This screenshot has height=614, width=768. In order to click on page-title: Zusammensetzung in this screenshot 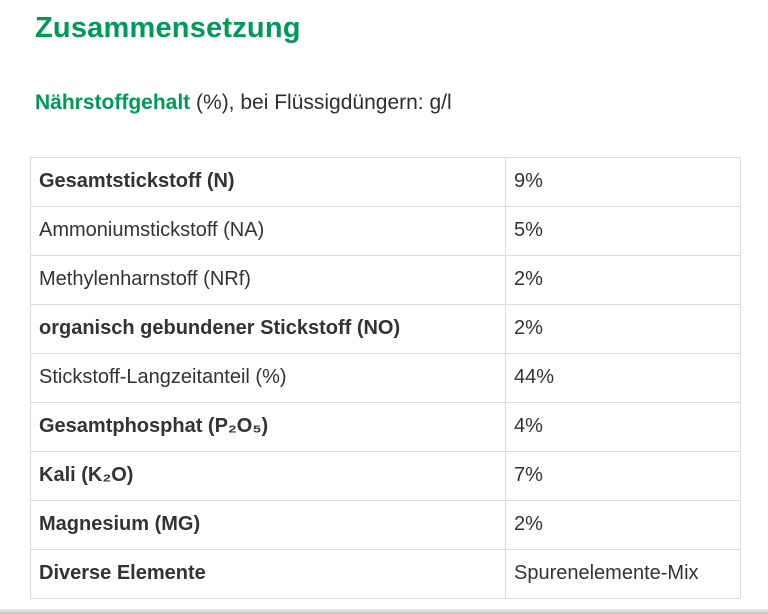, I will do `click(168, 28)`.